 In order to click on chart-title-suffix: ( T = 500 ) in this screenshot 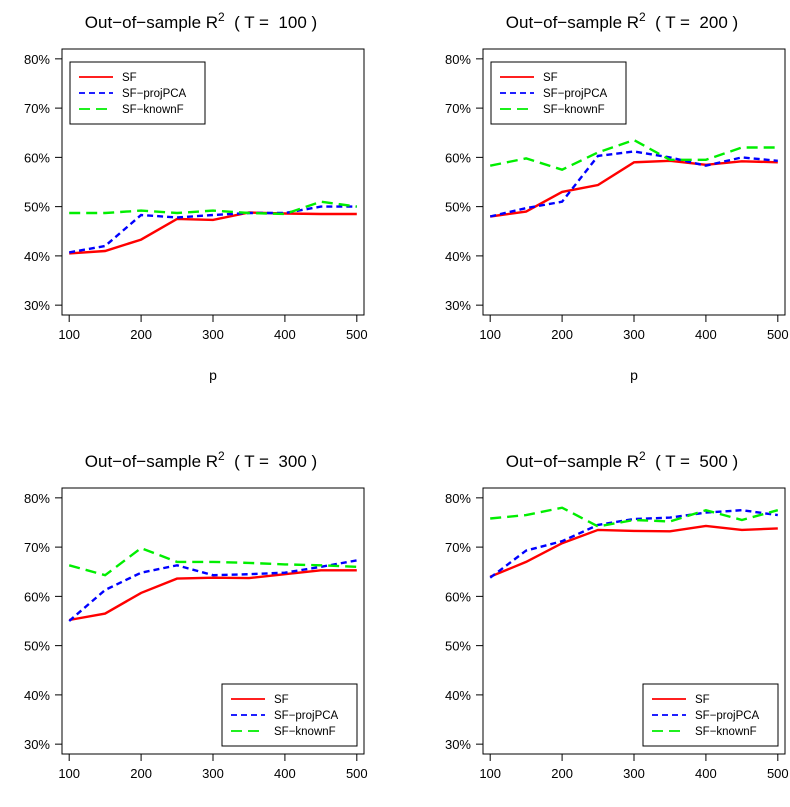, I will do `click(692, 461)`.